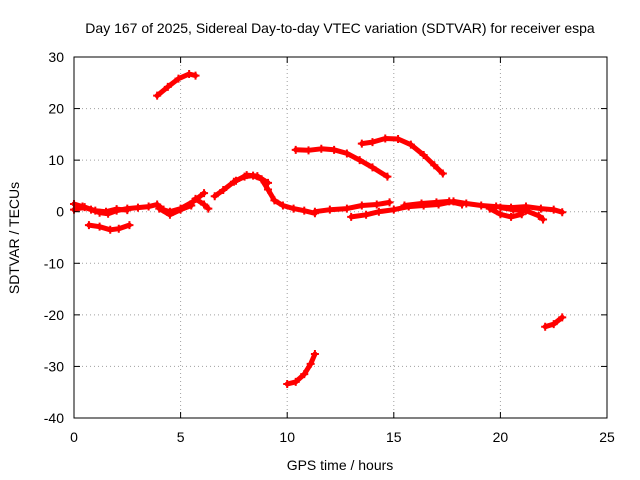 The image size is (640, 480). Describe the element at coordinates (54, 366) in the screenshot. I see `y-tick-label: -30` at that location.